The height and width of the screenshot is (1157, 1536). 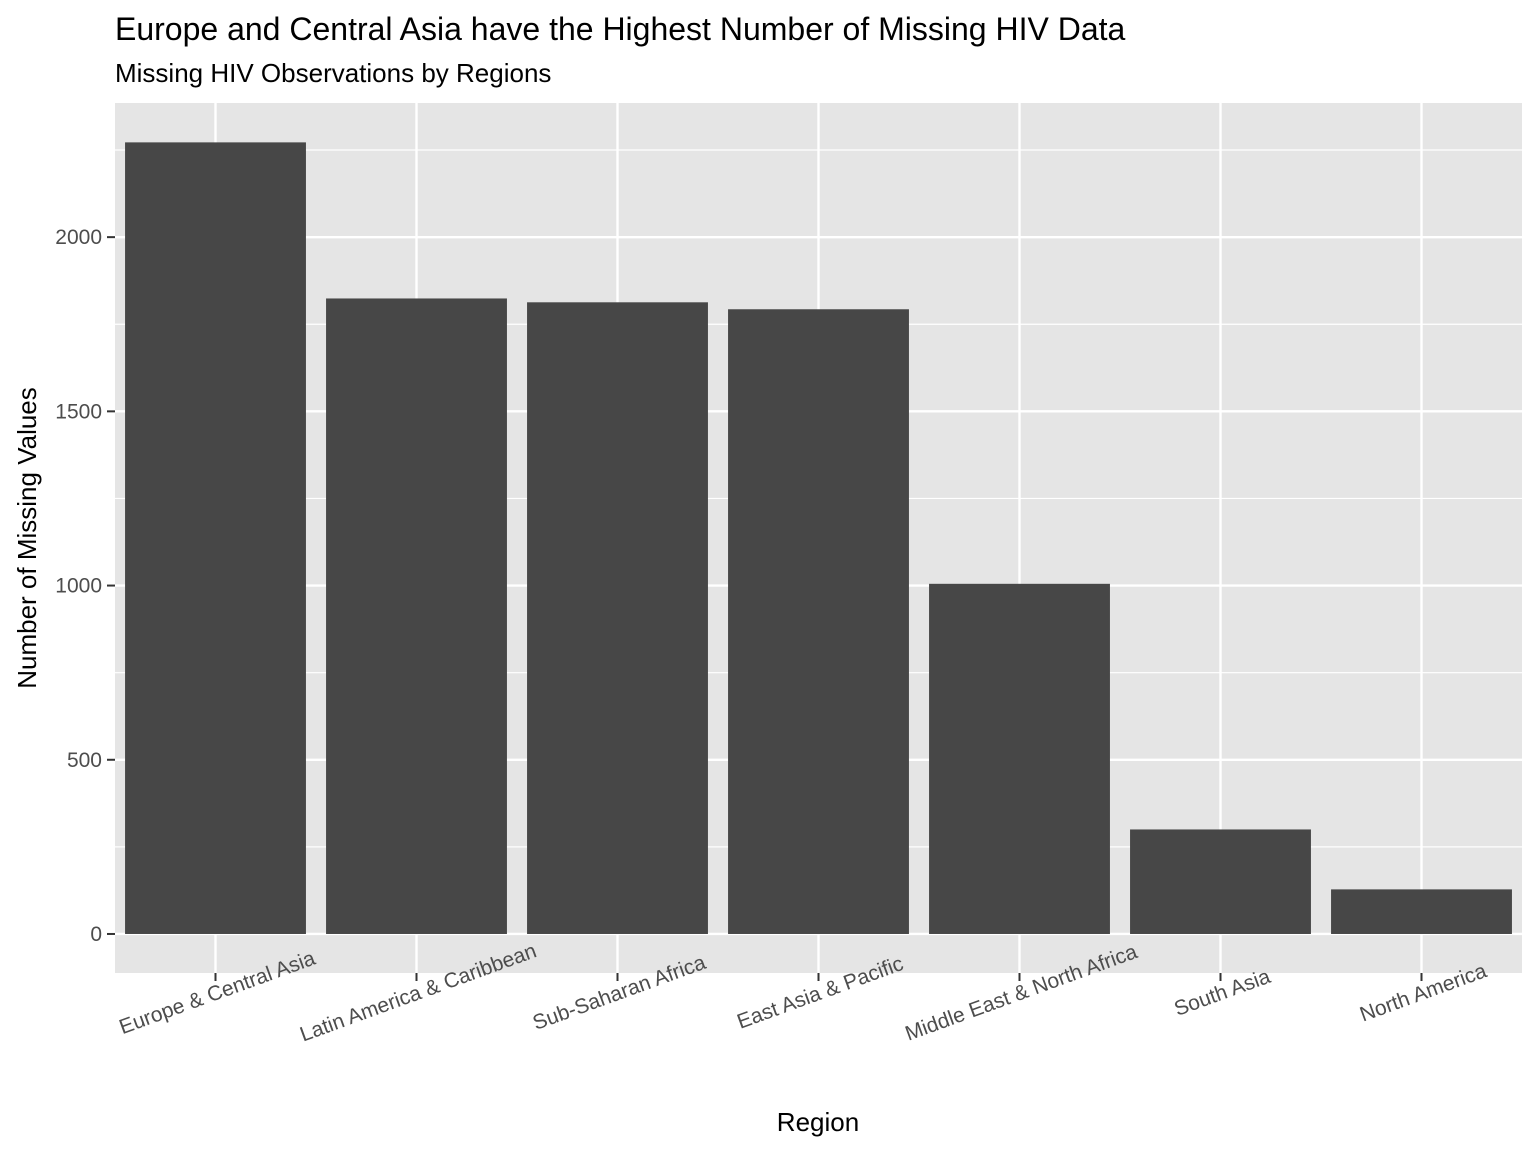 I want to click on y-tick-label: 1500, so click(x=78, y=411).